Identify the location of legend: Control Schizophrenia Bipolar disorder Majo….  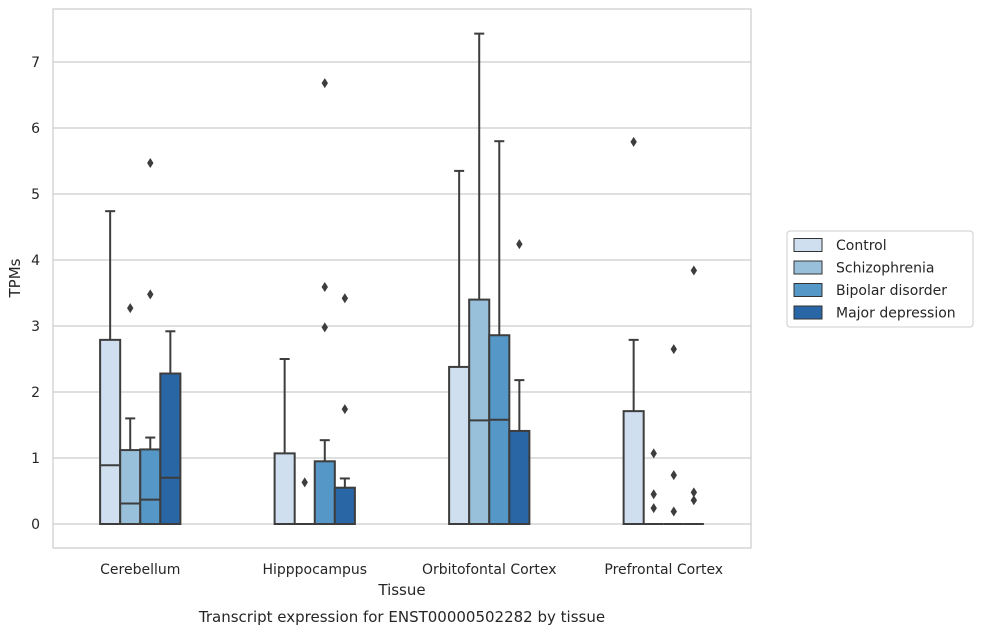
(880, 279).